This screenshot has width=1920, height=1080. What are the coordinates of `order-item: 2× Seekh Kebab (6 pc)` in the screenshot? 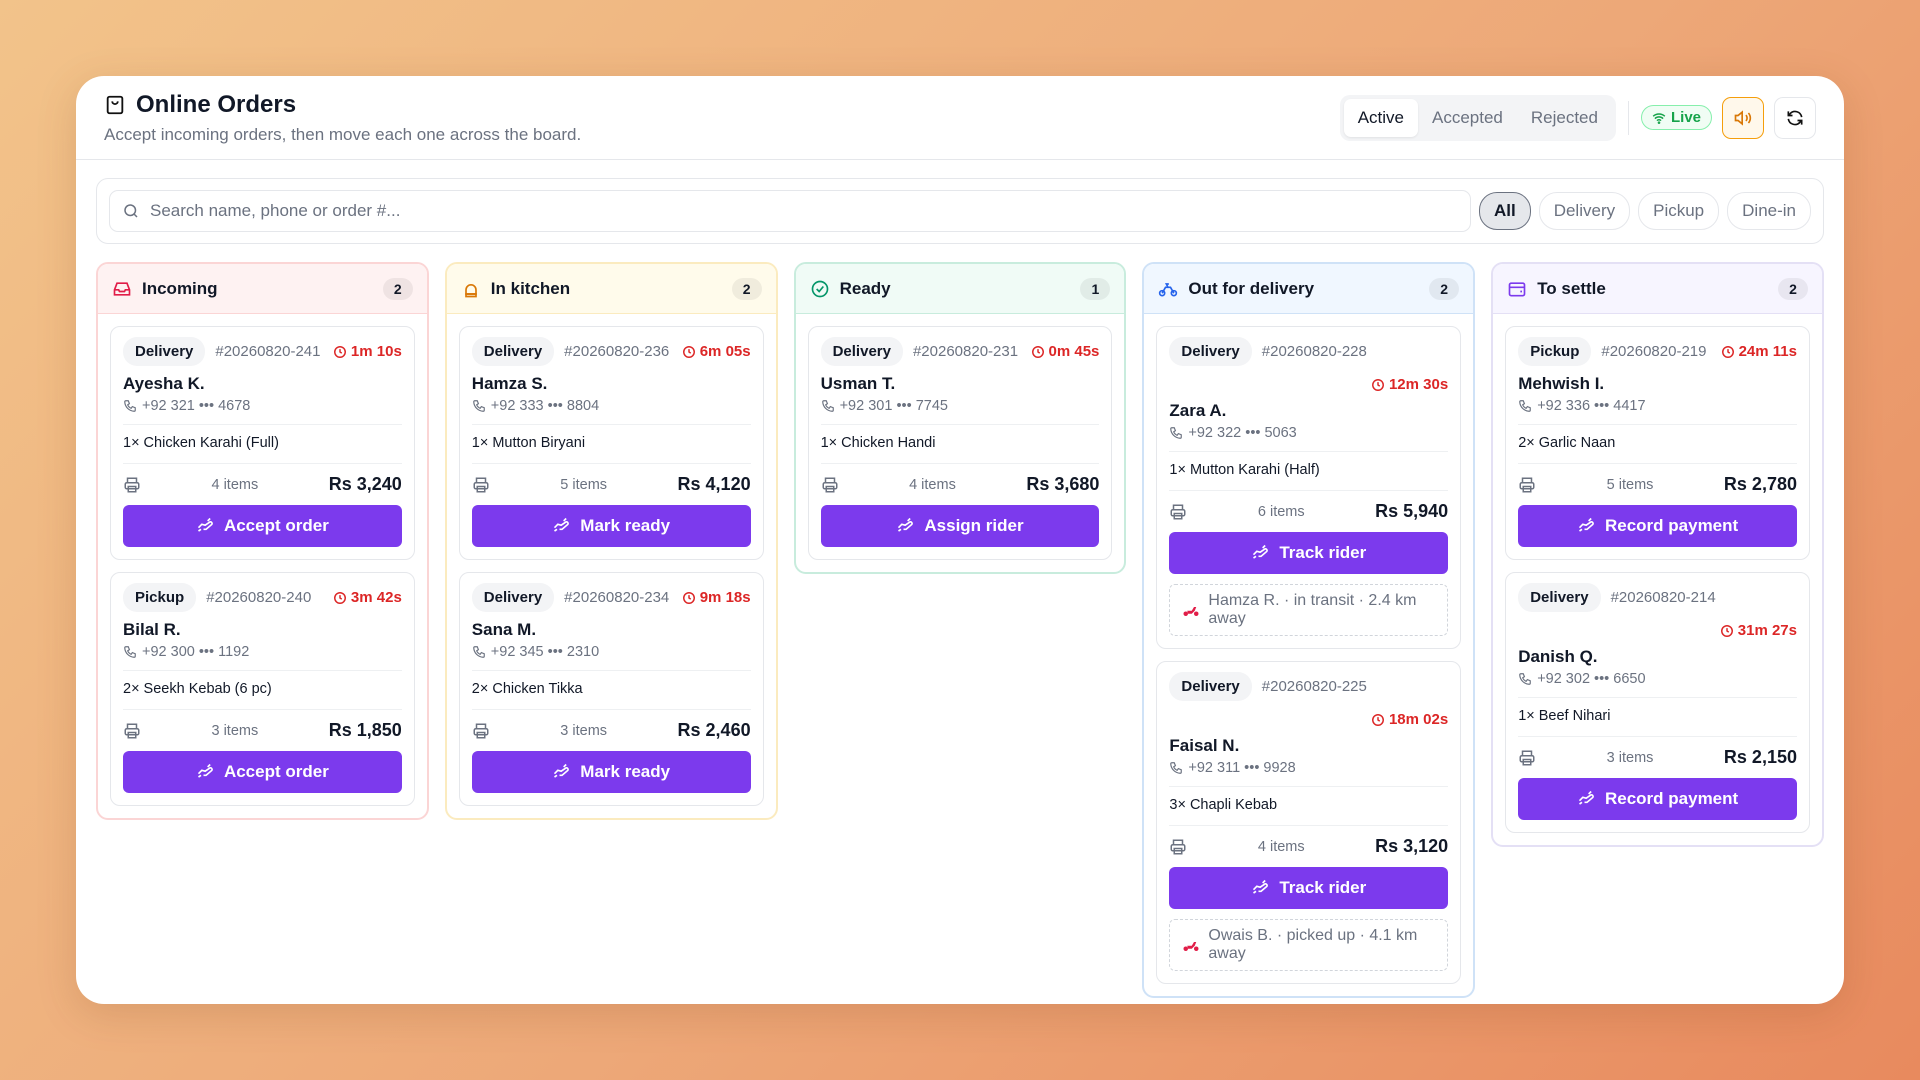 It's located at (262, 690).